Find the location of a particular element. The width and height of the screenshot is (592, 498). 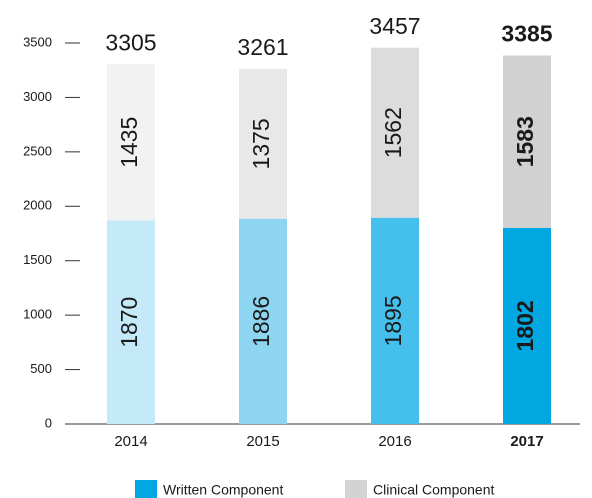

x-tick-label: 2016 is located at coordinates (394, 441).